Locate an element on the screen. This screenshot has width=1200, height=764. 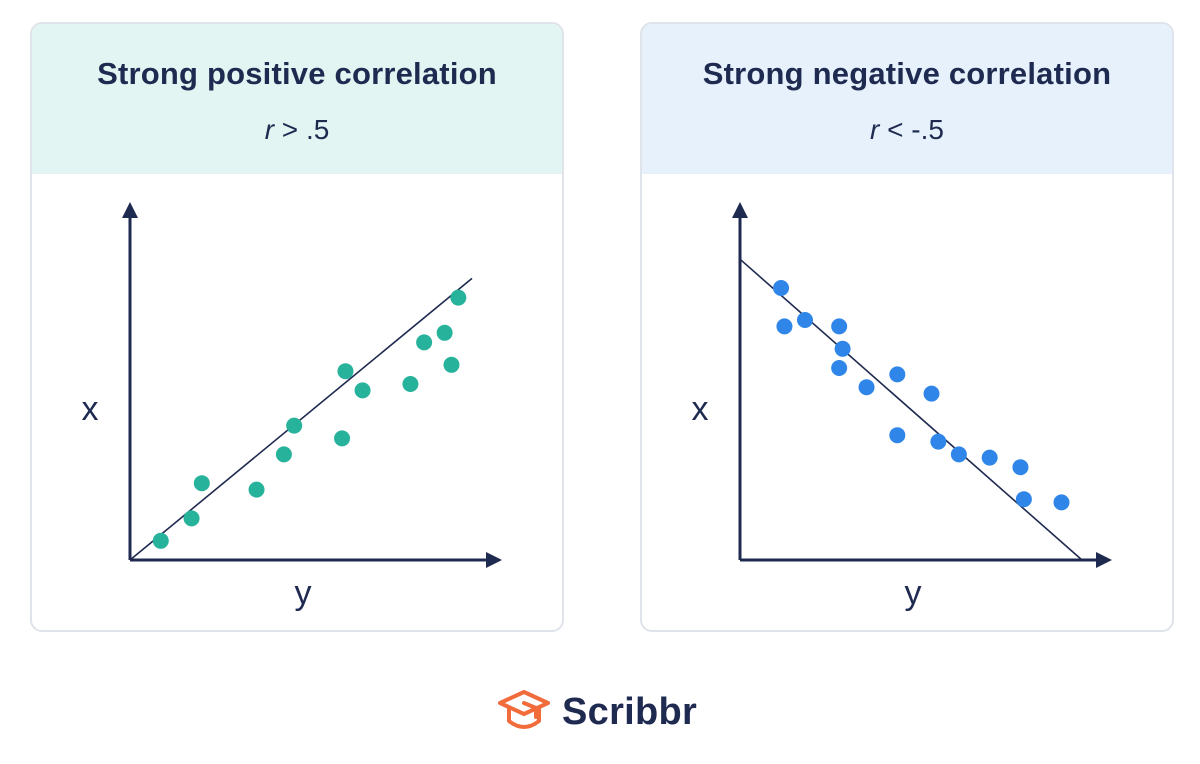
chart-subtitle: r < -.5 is located at coordinates (907, 130).